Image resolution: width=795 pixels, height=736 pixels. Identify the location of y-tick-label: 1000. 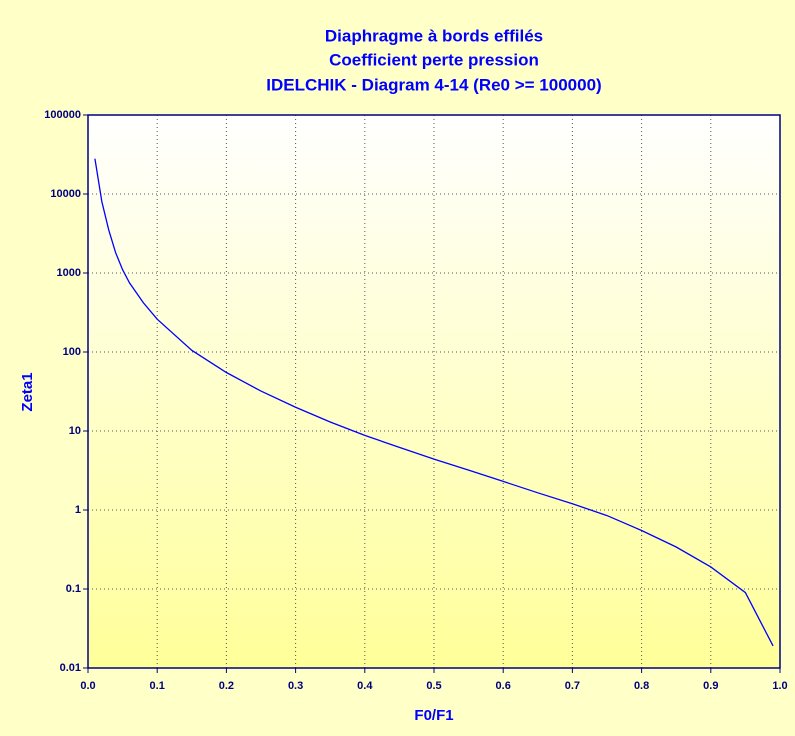
(69, 273).